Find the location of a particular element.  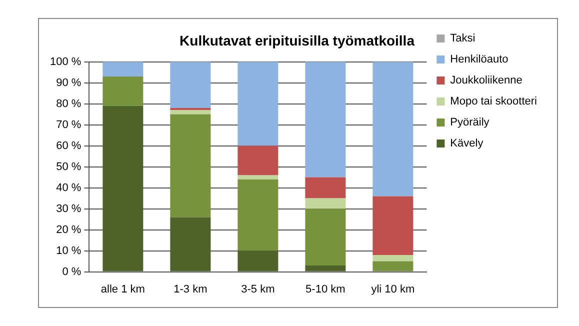

y-tick-label: 100 % is located at coordinates (66, 62).